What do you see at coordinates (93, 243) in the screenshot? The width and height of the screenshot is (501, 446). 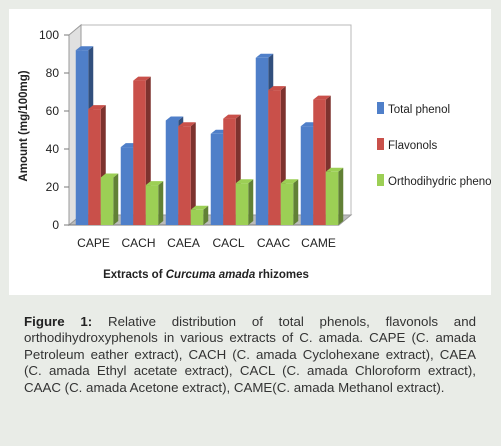 I see `x-tick-label: CAPE` at bounding box center [93, 243].